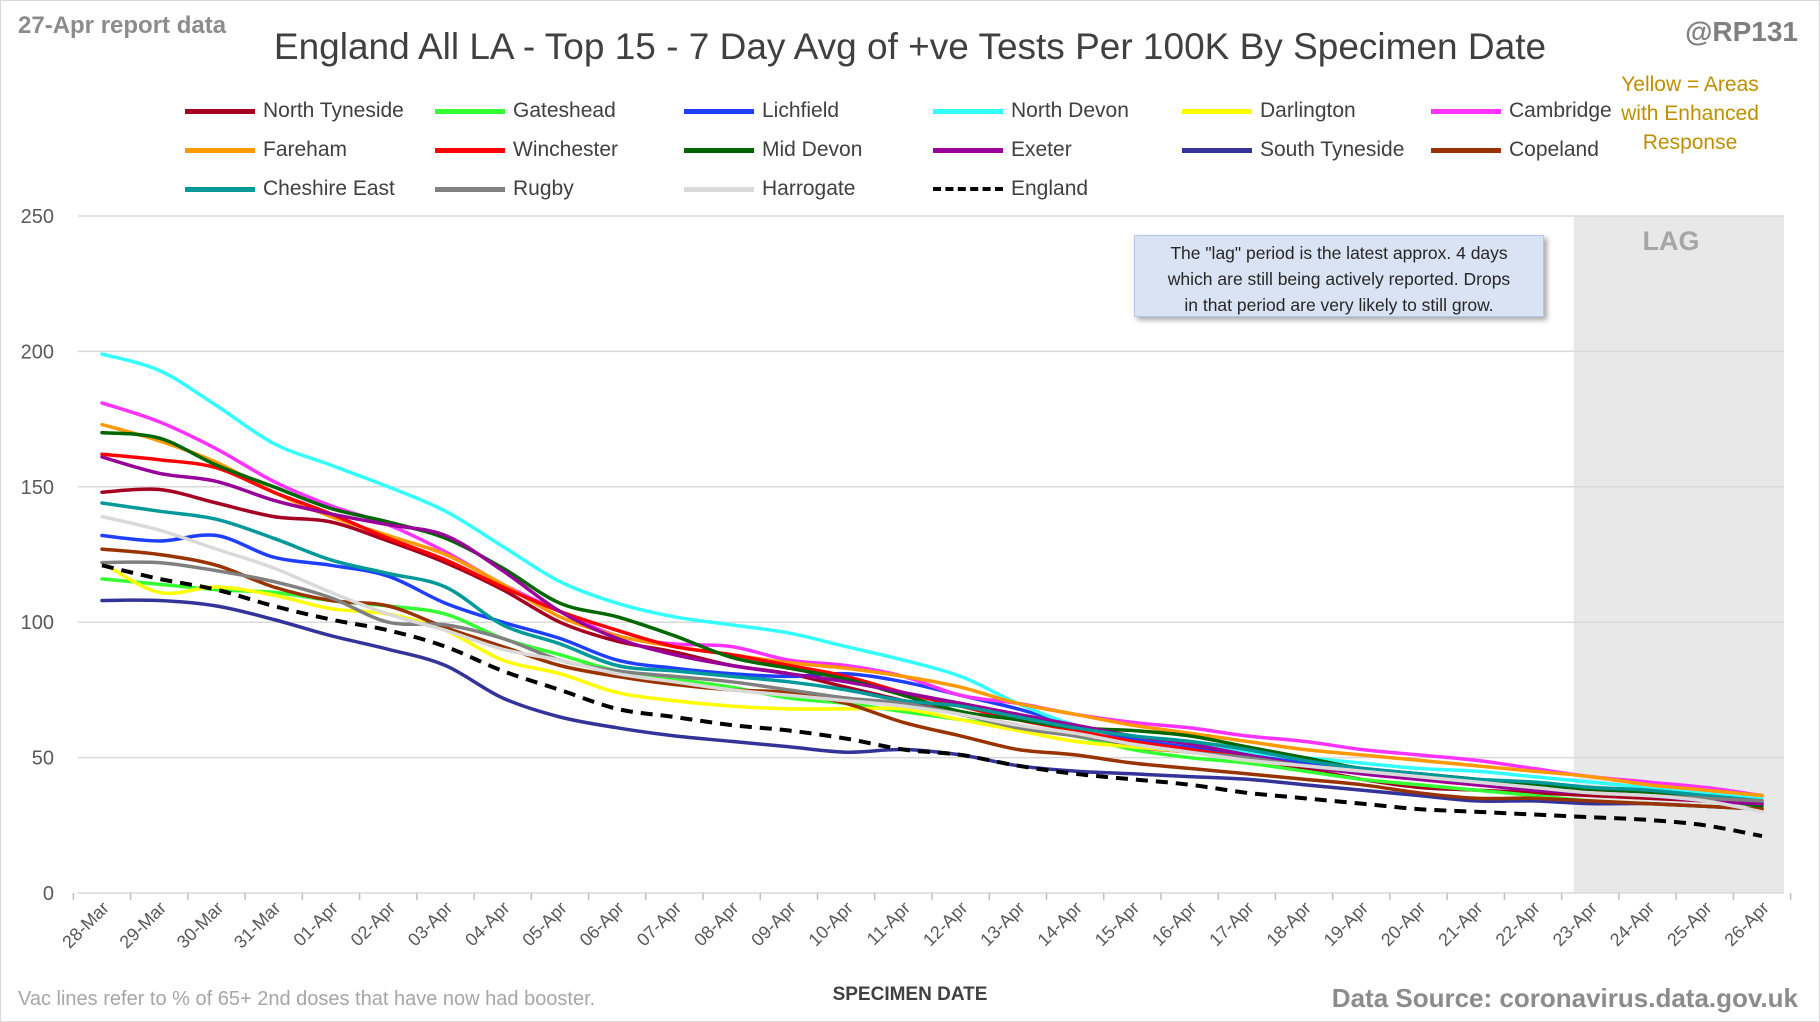 The width and height of the screenshot is (1820, 1022). I want to click on x-tick-label: 19-Apr, so click(1346, 924).